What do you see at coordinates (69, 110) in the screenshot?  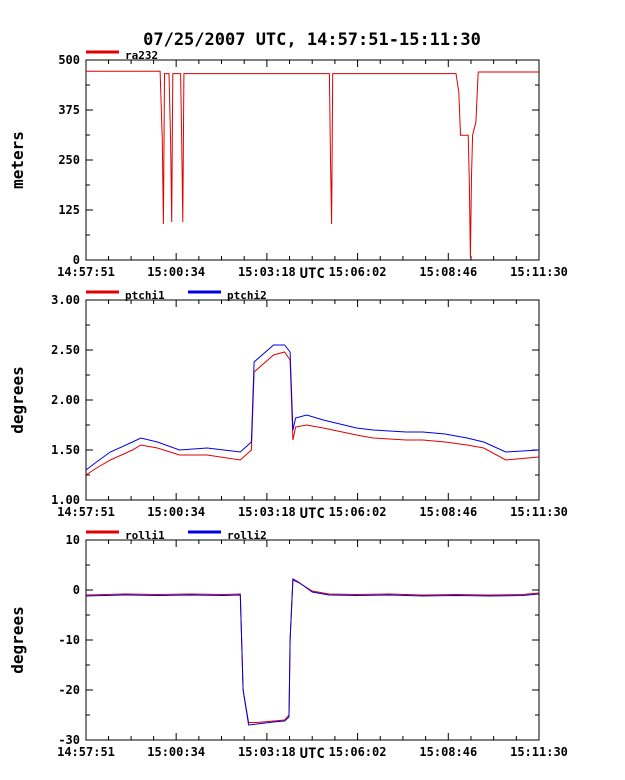 I see `y-tick-label: 375` at bounding box center [69, 110].